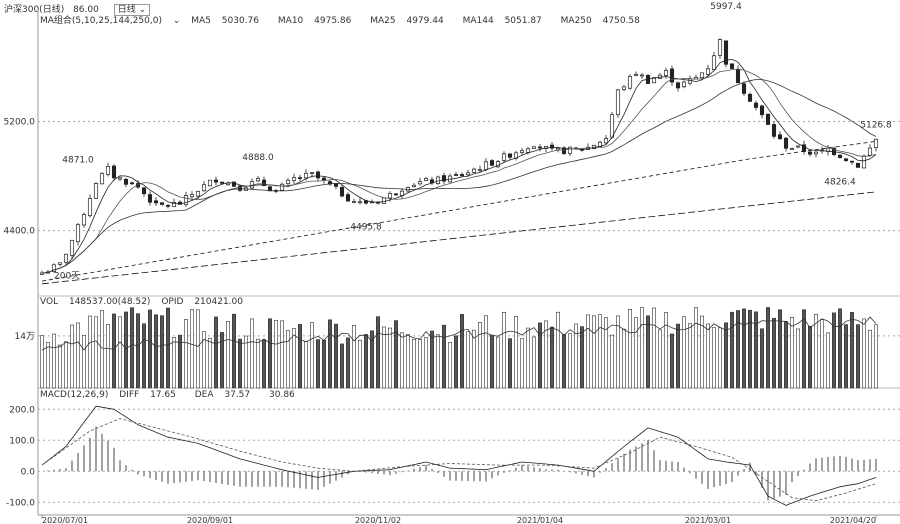 Image resolution: width=900 pixels, height=524 pixels. I want to click on ma25-value: 4979.44, so click(425, 21).